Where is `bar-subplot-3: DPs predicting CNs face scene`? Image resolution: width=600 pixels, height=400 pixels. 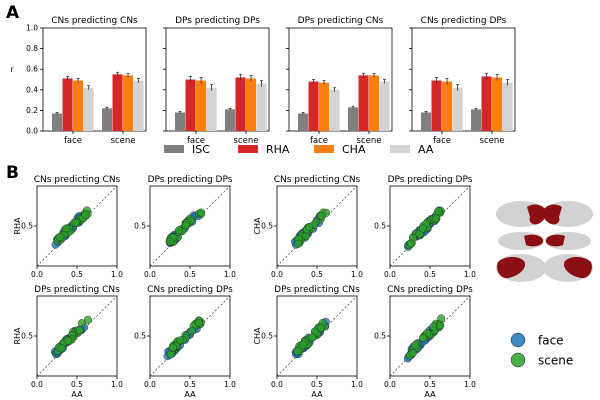
bar-subplot-3: DPs predicting CNs face scene is located at coordinates (339, 81).